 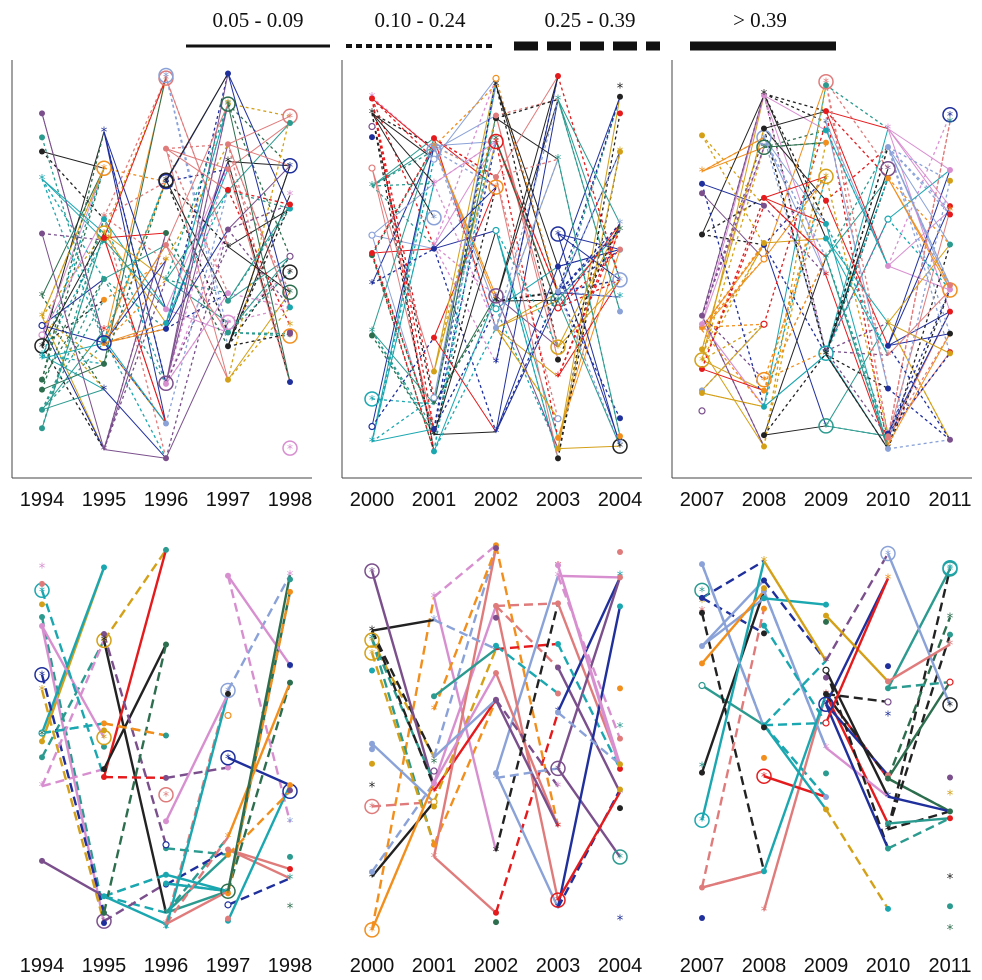 I want to click on x-tick-label: 2003, so click(x=558, y=966).